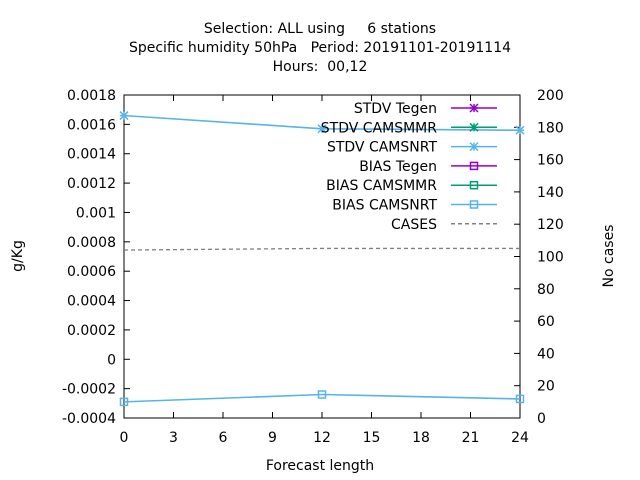  What do you see at coordinates (372, 438) in the screenshot?
I see `x-tick-label: 15` at bounding box center [372, 438].